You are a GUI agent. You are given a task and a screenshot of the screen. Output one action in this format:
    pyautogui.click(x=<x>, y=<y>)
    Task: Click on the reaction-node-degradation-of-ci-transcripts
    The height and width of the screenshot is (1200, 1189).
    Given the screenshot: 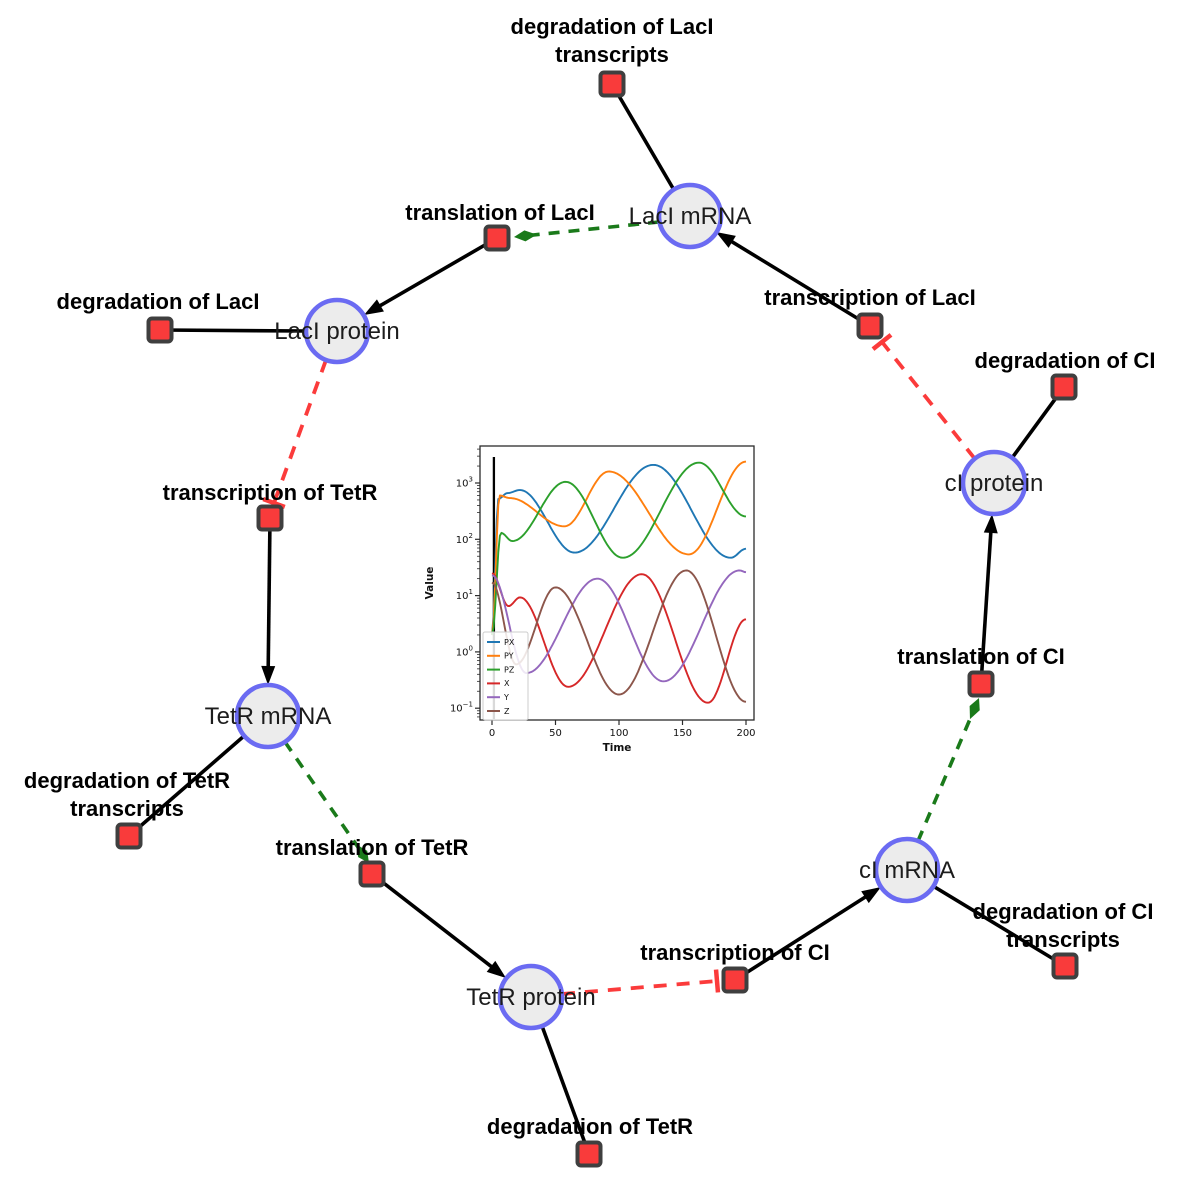 What is the action you would take?
    pyautogui.click(x=1065, y=966)
    